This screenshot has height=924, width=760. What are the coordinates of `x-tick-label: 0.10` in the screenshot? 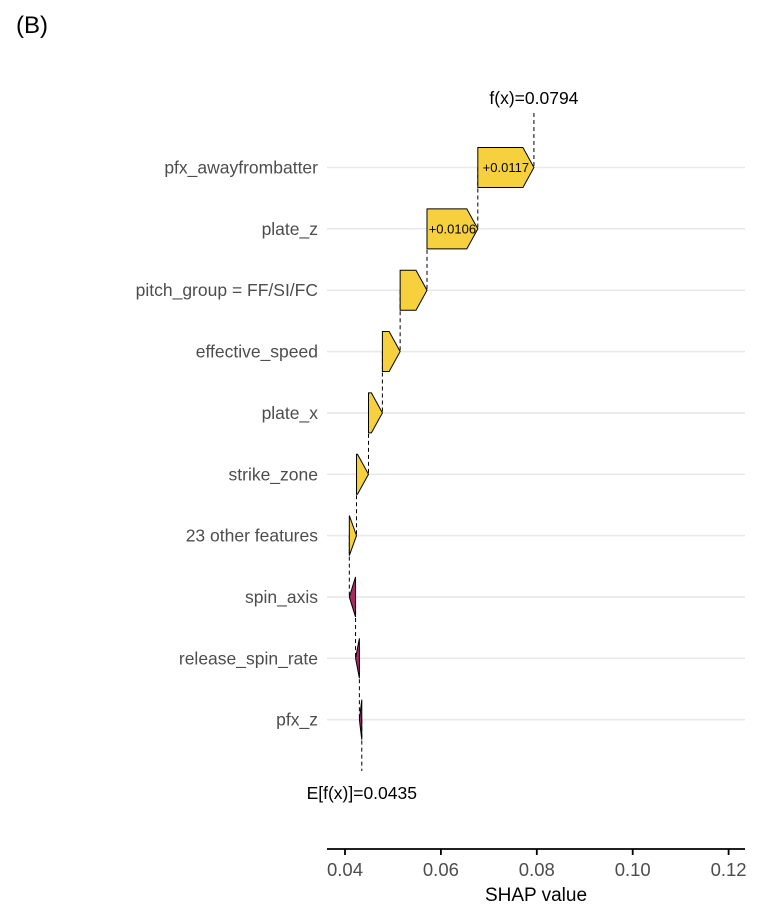 It's located at (633, 869).